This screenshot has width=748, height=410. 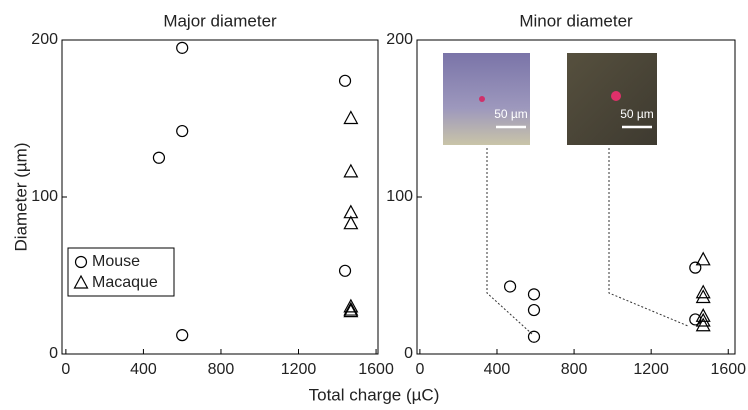 What do you see at coordinates (220, 20) in the screenshot?
I see `panel-title: Major diameter` at bounding box center [220, 20].